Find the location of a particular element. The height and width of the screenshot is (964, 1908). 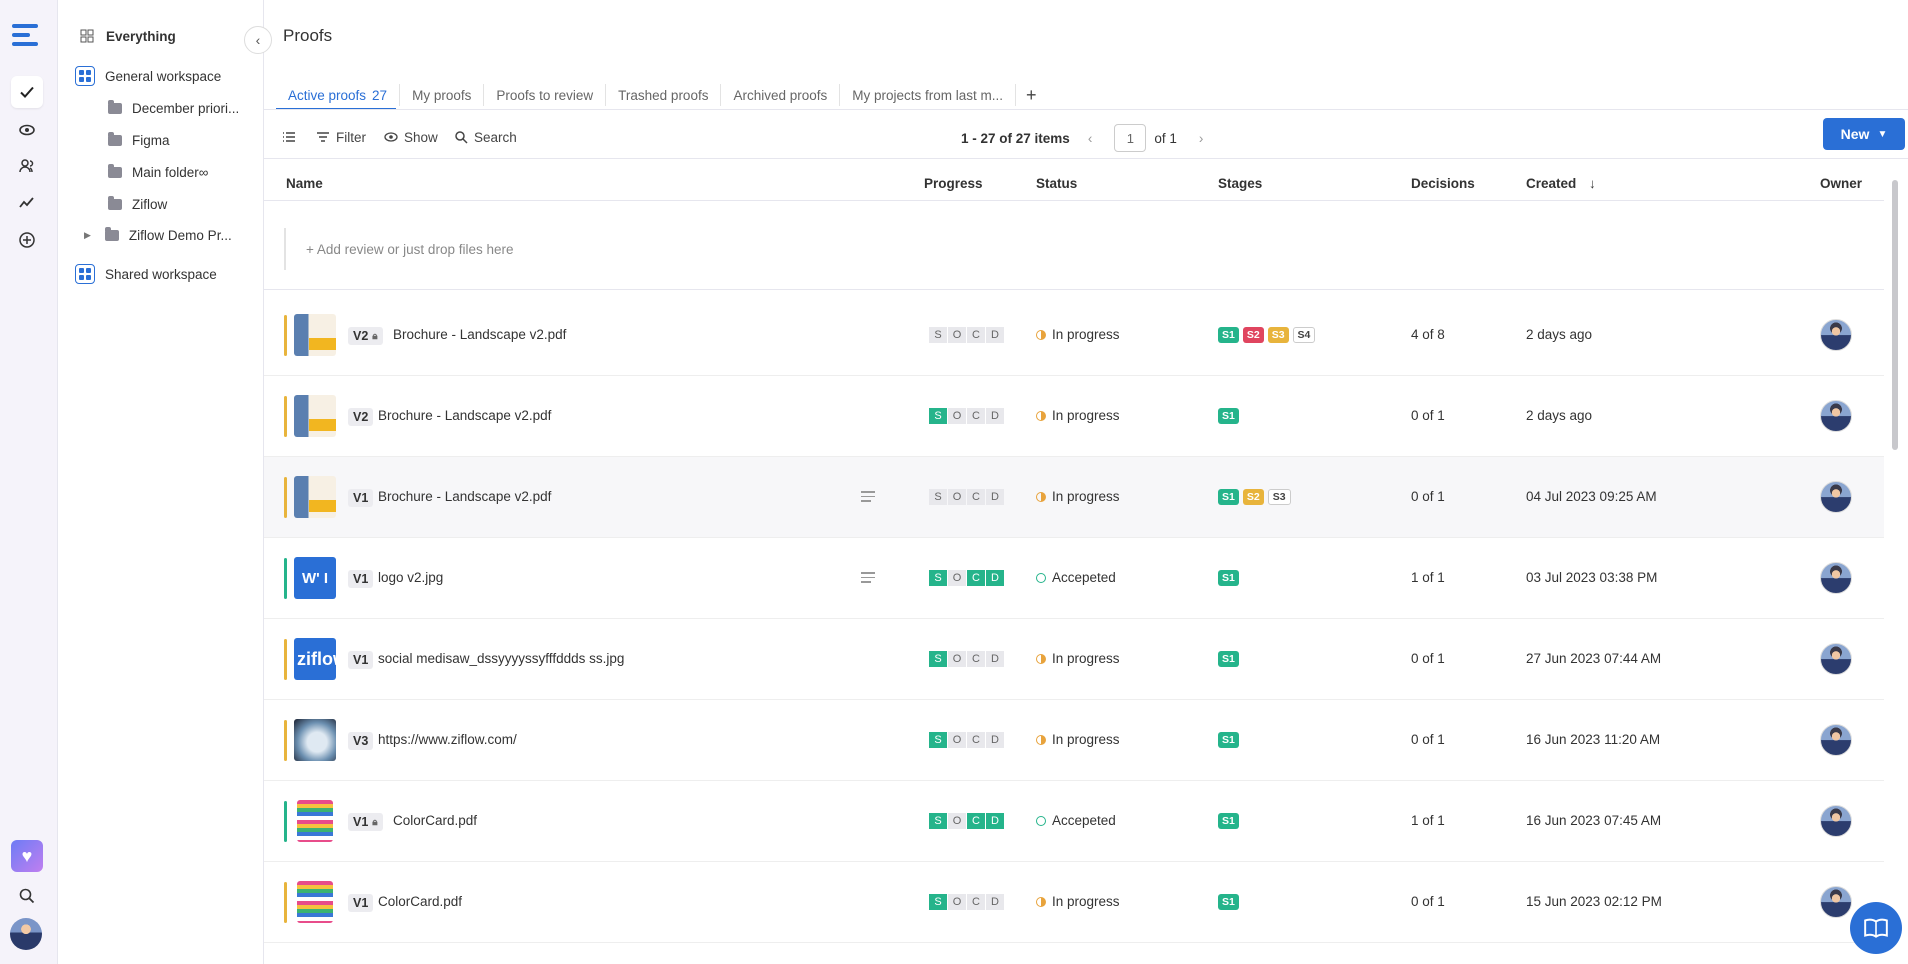

version-badge: V1 🔒︎ is located at coordinates (365, 822).